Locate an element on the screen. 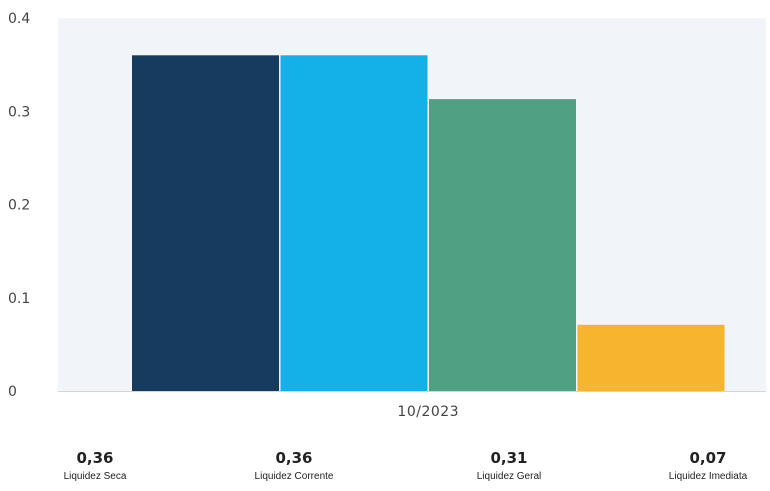  legend-item-liquidez-geral: 0,31 Liquidez Geral is located at coordinates (509, 466).